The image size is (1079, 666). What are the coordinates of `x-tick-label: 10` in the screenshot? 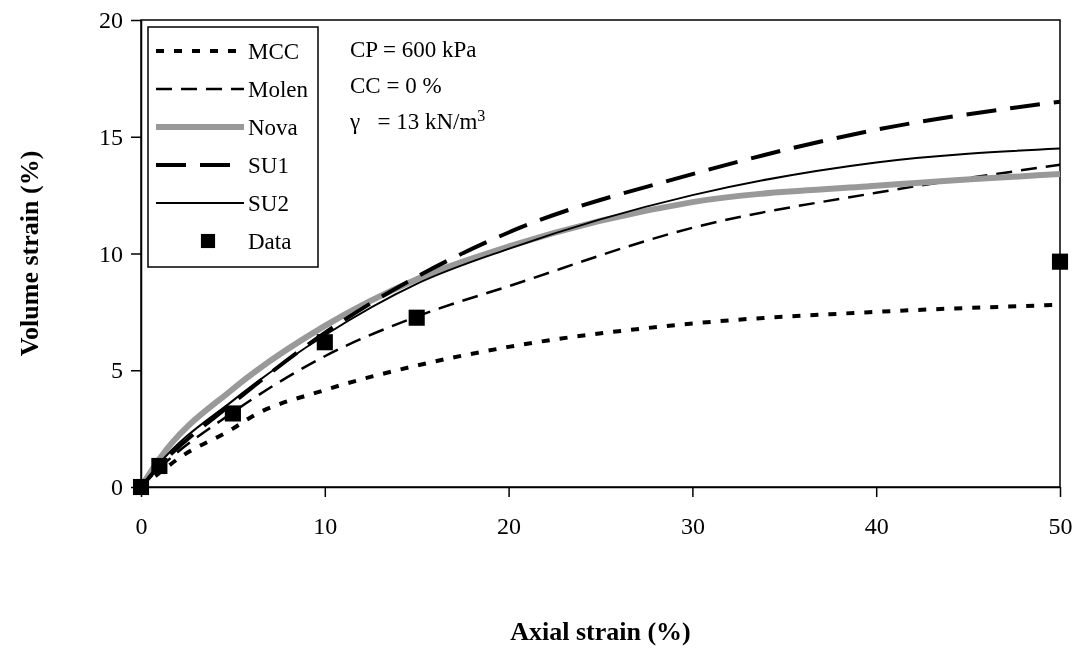 It's located at (325, 525).